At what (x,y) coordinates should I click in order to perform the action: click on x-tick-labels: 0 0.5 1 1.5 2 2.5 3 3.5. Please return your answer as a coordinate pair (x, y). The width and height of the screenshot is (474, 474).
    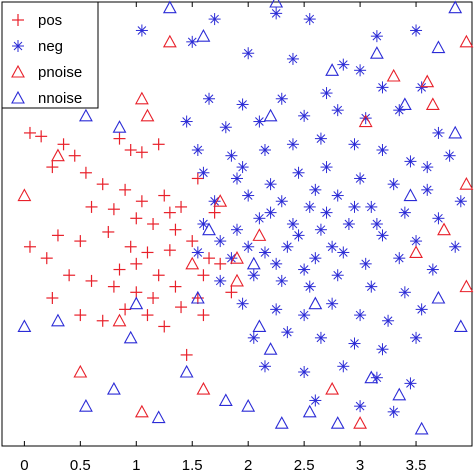
    Looking at the image, I should click on (223, 465).